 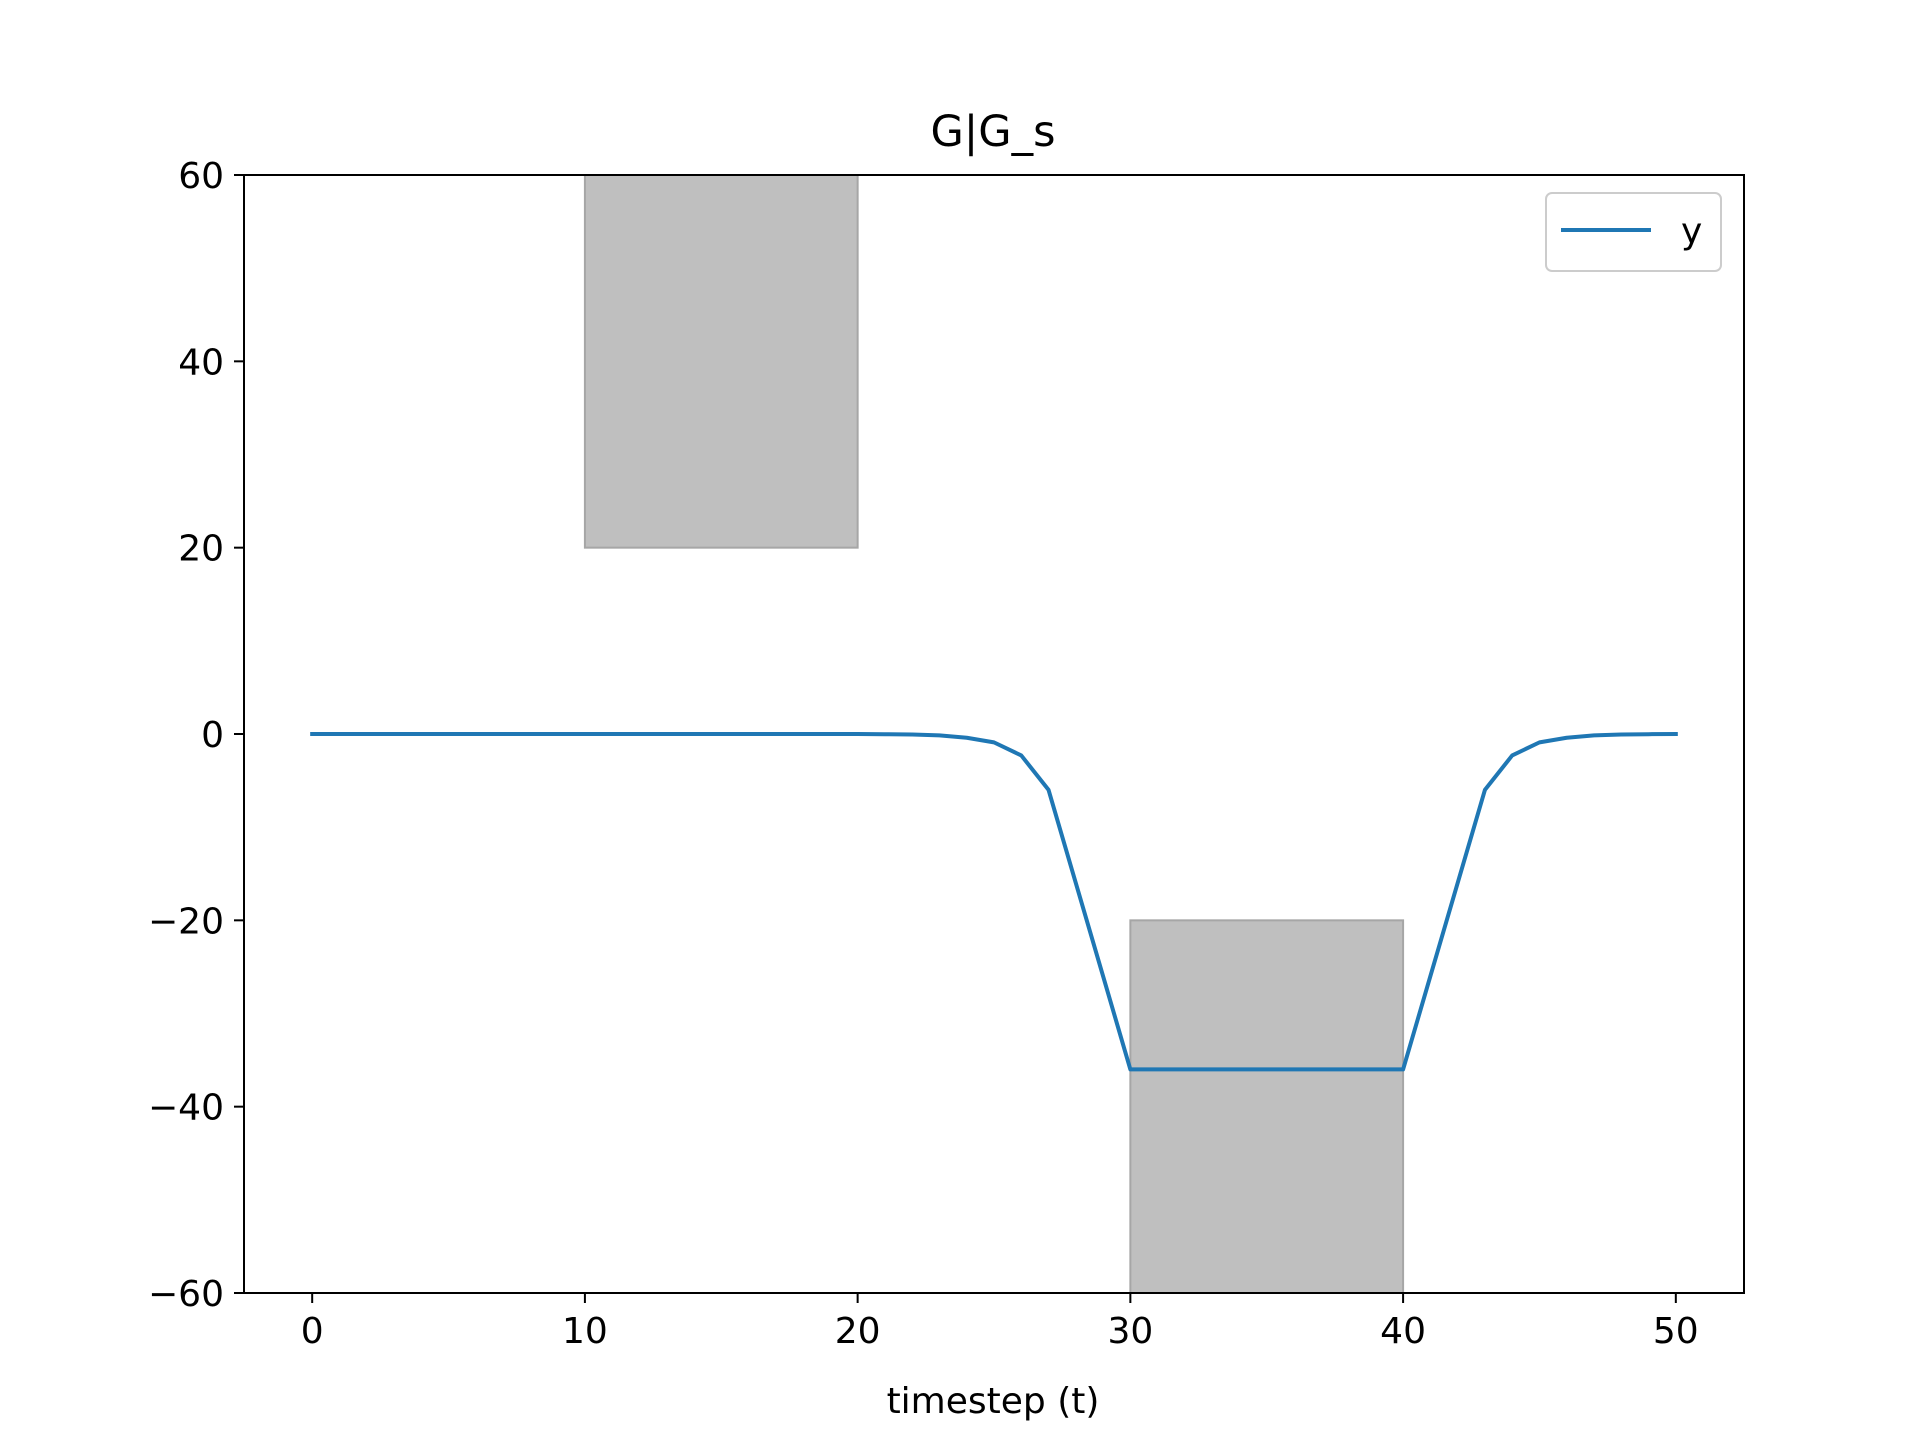 I want to click on x-tick-label: 40, so click(x=1403, y=1331).